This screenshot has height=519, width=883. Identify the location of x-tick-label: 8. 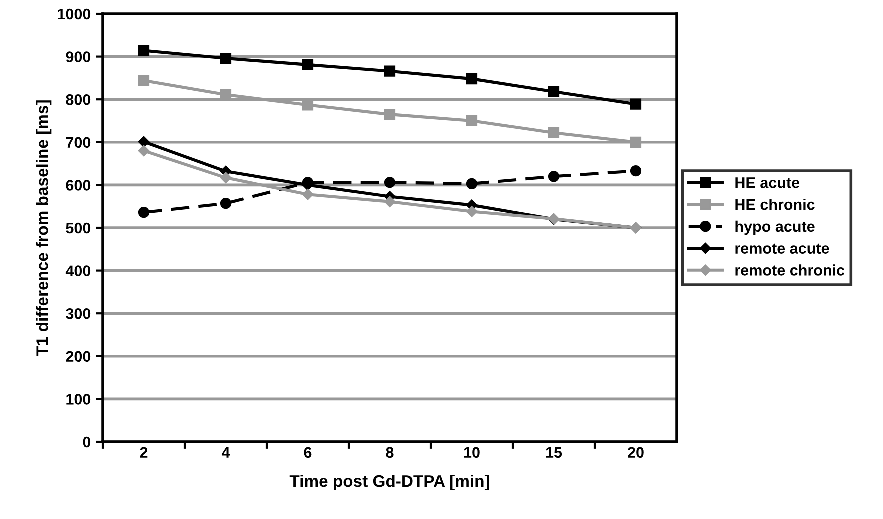
(390, 452).